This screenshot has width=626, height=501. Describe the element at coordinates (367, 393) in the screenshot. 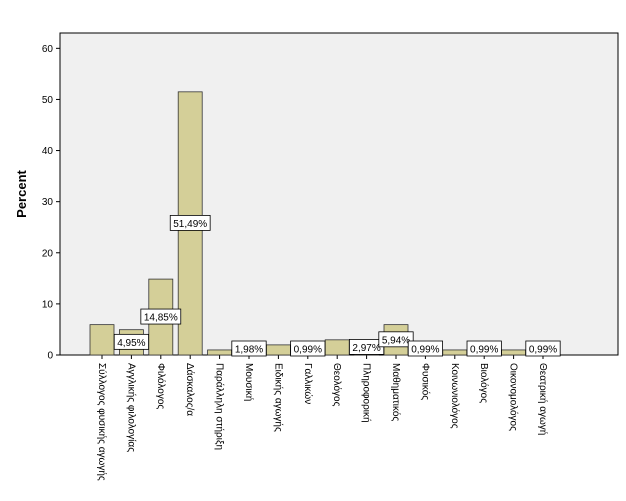

I see `x-tick-label: Πληροφορική` at that location.